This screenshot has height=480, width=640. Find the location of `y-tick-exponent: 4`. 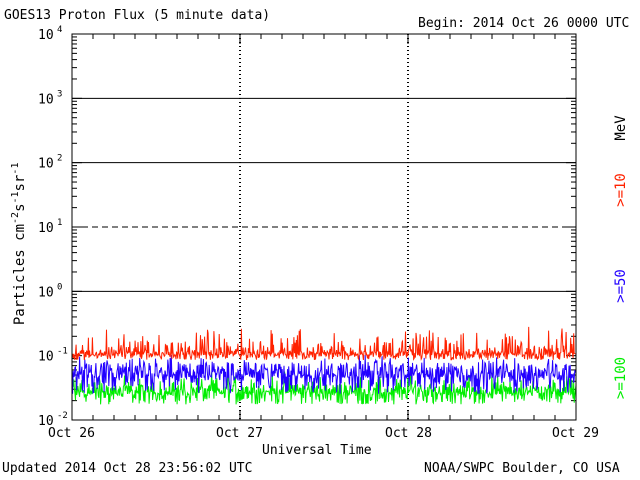

y-tick-exponent: 4 is located at coordinates (59, 30).